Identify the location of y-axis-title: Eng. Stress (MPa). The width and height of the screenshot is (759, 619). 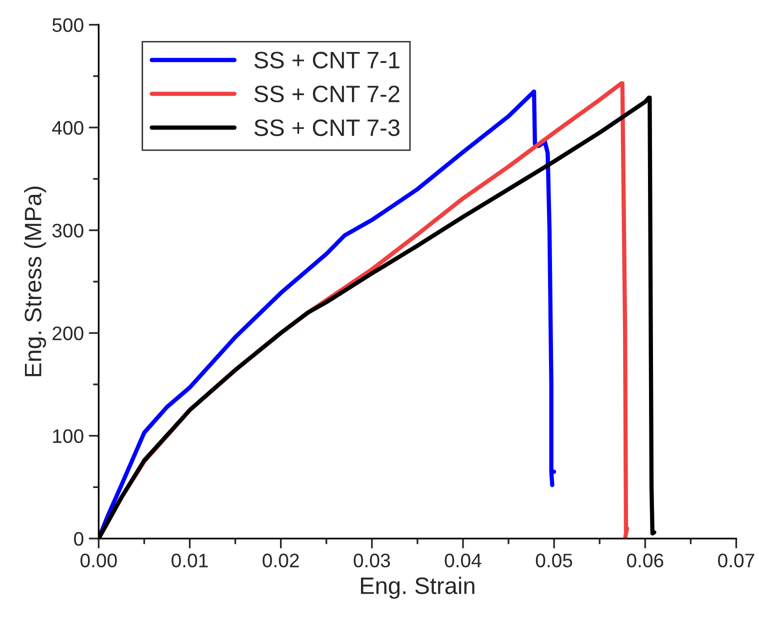
(35, 281).